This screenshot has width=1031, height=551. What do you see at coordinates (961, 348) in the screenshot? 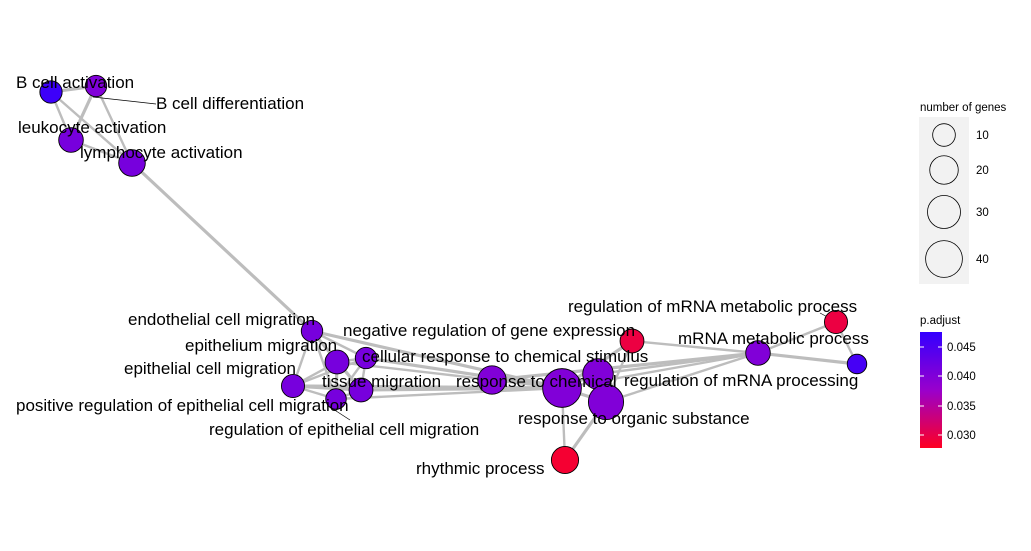
I see `legend-color-label-0: 0.045` at bounding box center [961, 348].